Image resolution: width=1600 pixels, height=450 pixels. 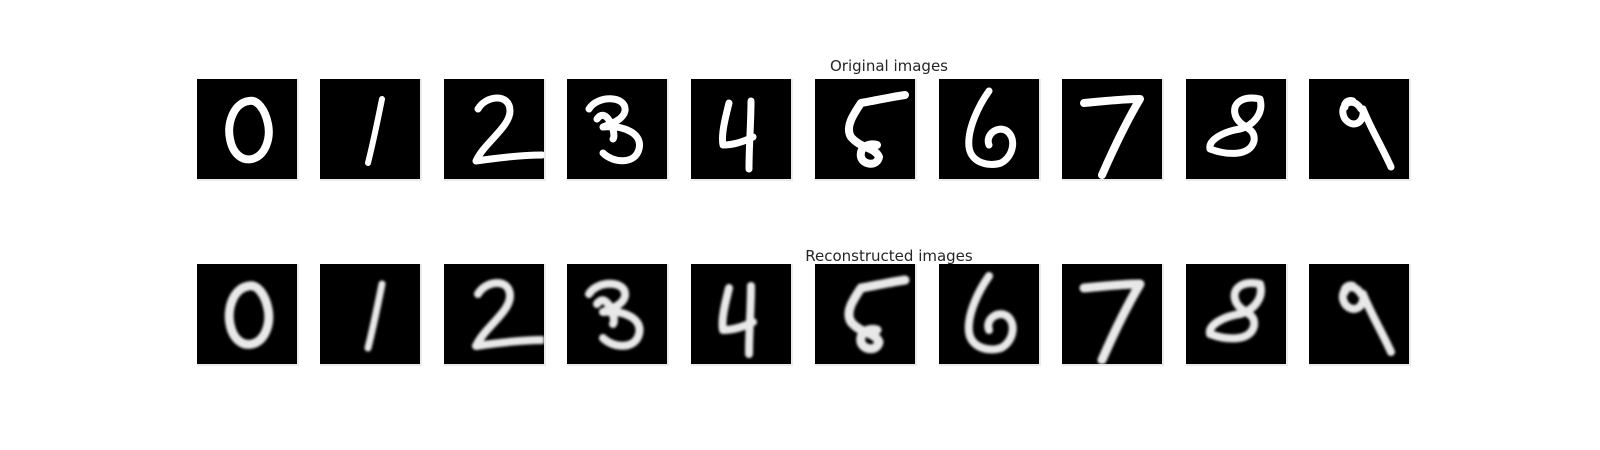 I want to click on original-images-title: Original images, so click(x=888, y=66).